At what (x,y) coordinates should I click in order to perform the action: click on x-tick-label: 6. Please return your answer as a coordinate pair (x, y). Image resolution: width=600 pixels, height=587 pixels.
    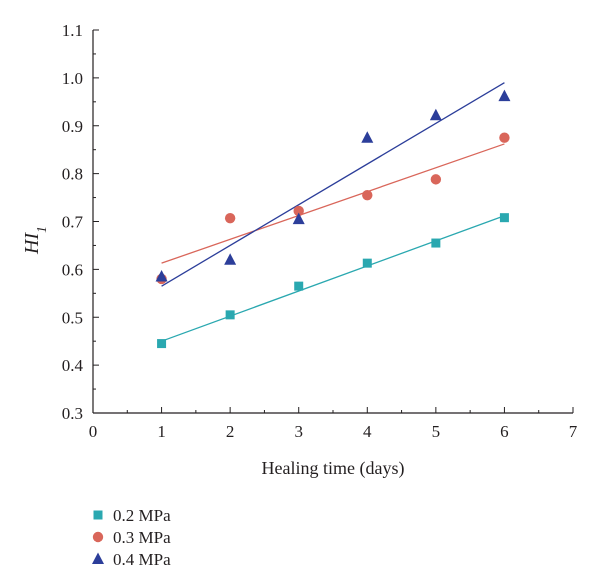
    Looking at the image, I should click on (504, 431).